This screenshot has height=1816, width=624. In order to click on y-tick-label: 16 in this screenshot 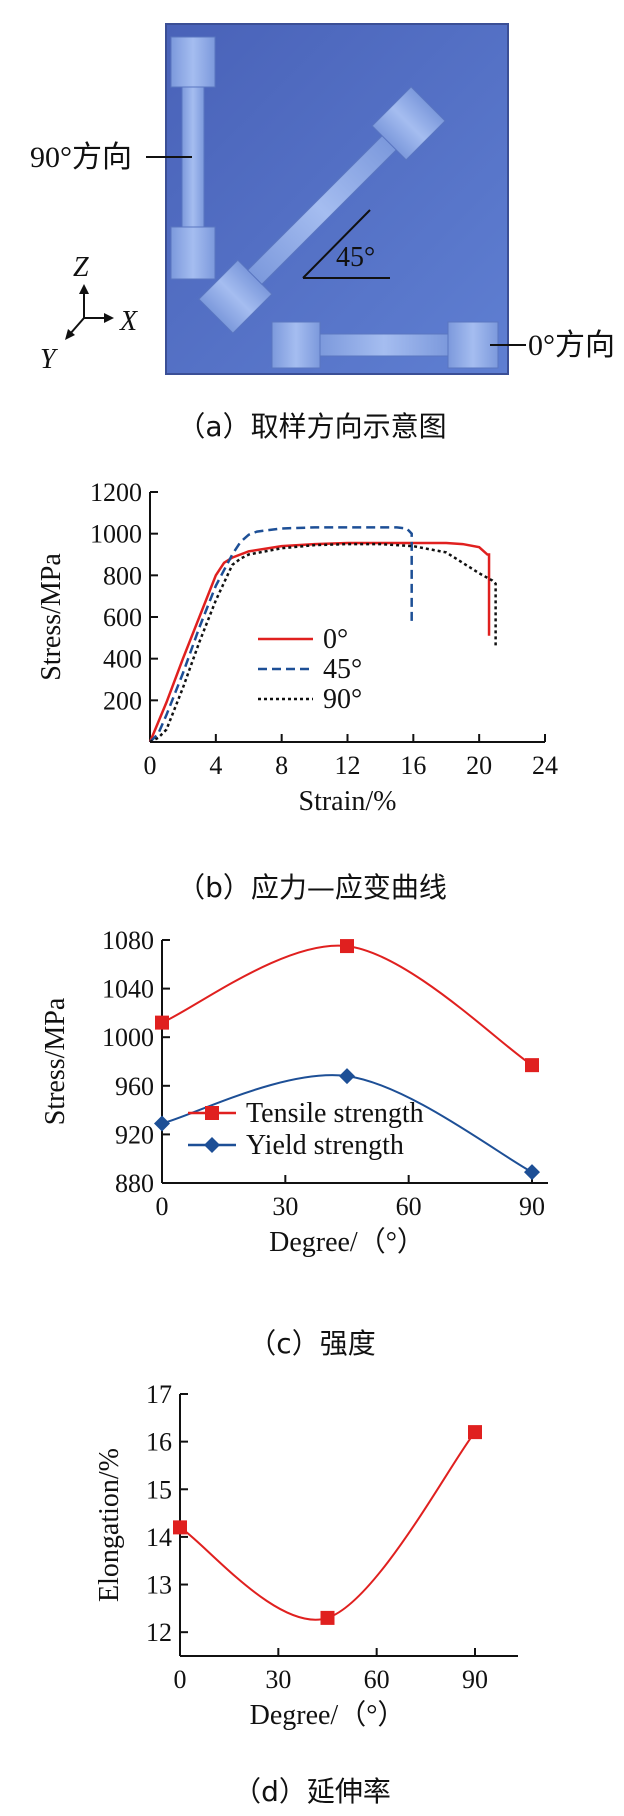, I will do `click(159, 1442)`.